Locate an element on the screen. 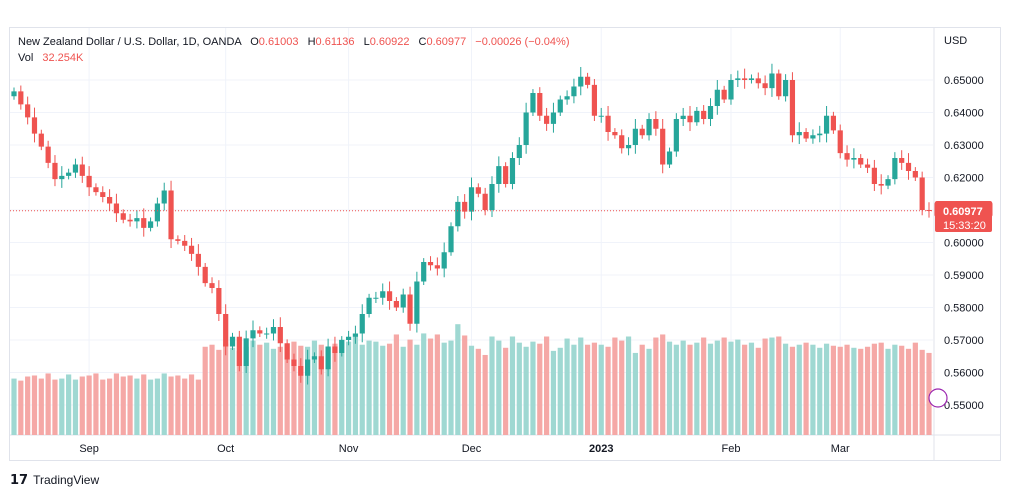  close-value: 0.60977 is located at coordinates (446, 42).